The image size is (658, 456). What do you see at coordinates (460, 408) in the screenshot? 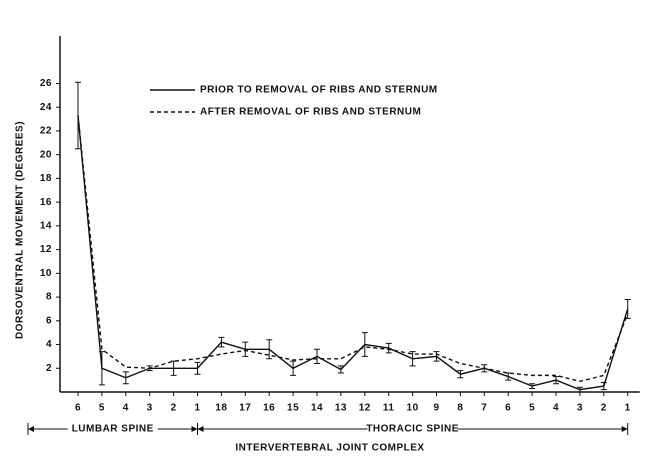
I see `x-tick-label: 8` at bounding box center [460, 408].